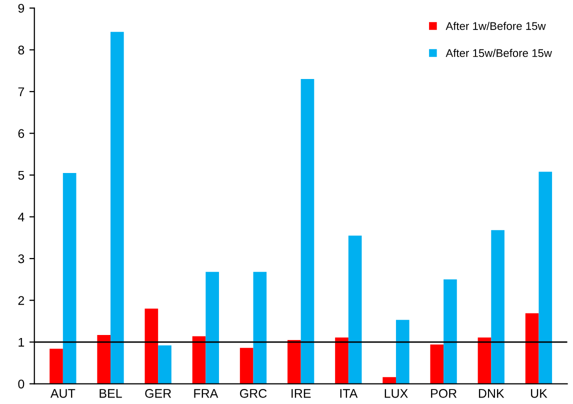  Describe the element at coordinates (301, 393) in the screenshot. I see `x-tick-label: IRE` at that location.